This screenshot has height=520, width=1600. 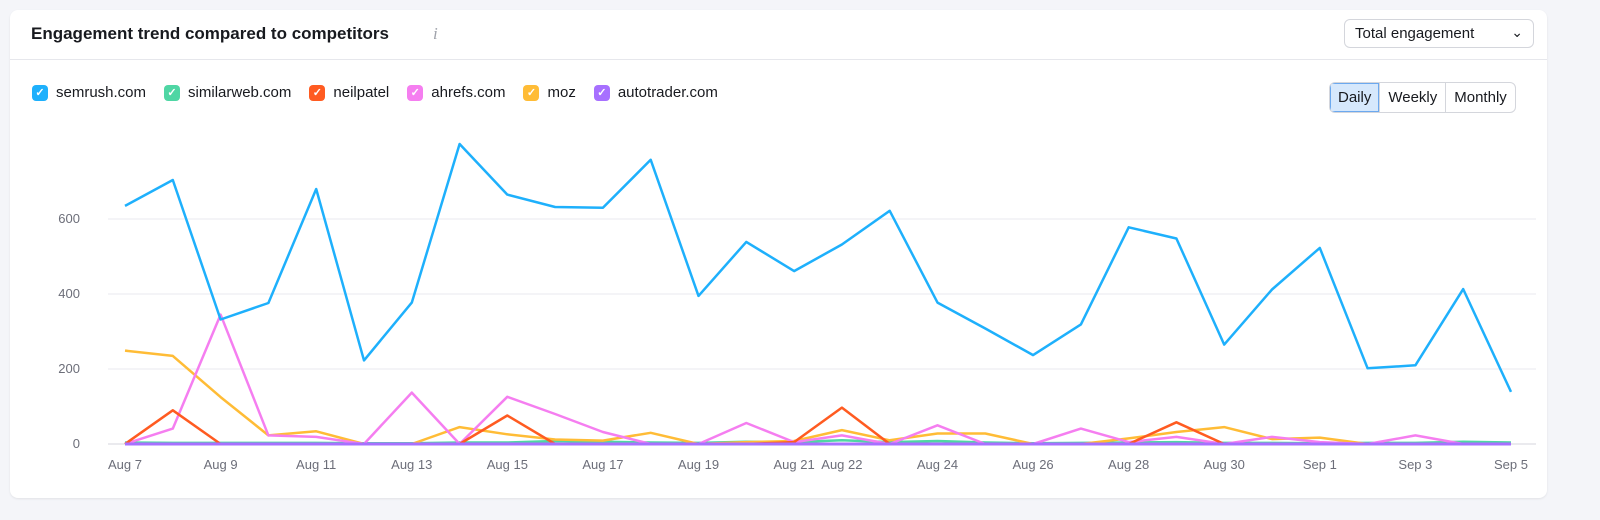 I want to click on info-icon: i, so click(x=435, y=33).